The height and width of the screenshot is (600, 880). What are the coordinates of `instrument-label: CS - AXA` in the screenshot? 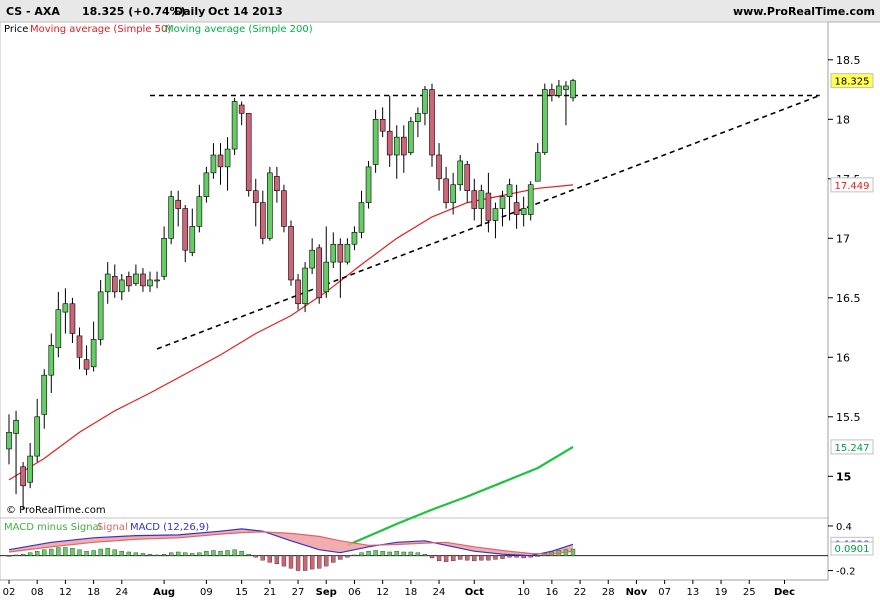 It's located at (33, 11).